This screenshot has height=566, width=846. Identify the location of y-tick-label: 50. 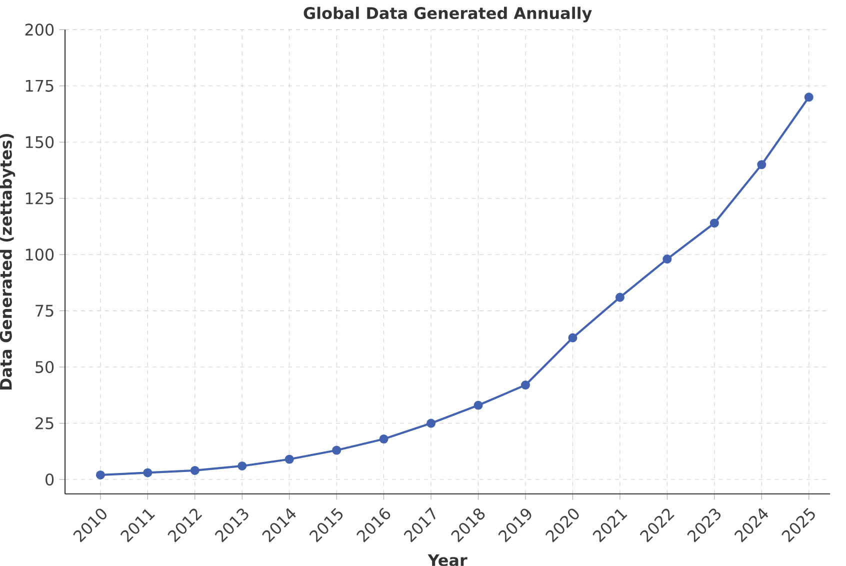
(45, 367).